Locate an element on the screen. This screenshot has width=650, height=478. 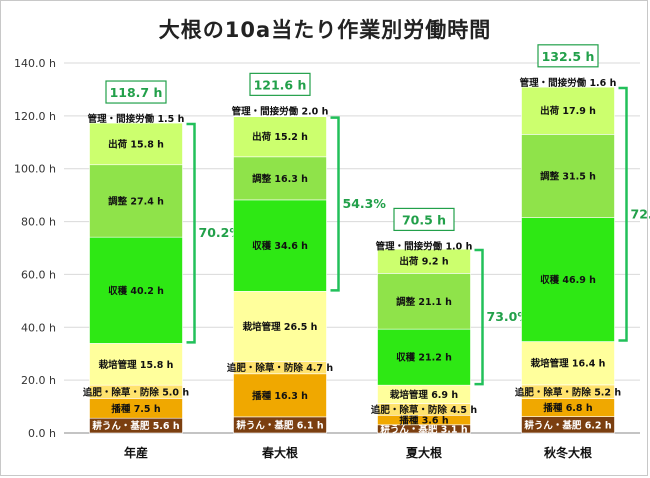
segment-label: 耕うん・基肥 3.1 h is located at coordinates (423, 429).